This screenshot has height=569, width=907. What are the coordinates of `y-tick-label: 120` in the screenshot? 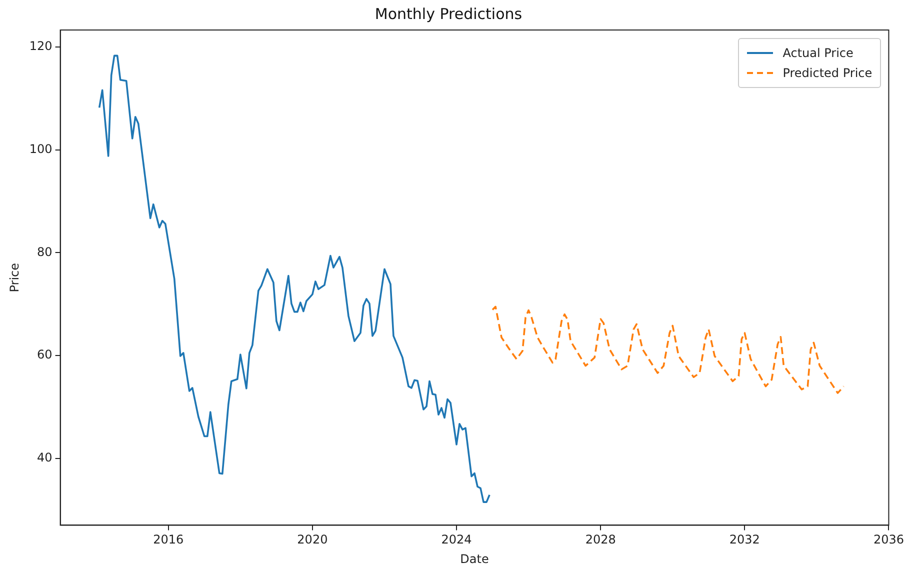 It's located at (40, 46).